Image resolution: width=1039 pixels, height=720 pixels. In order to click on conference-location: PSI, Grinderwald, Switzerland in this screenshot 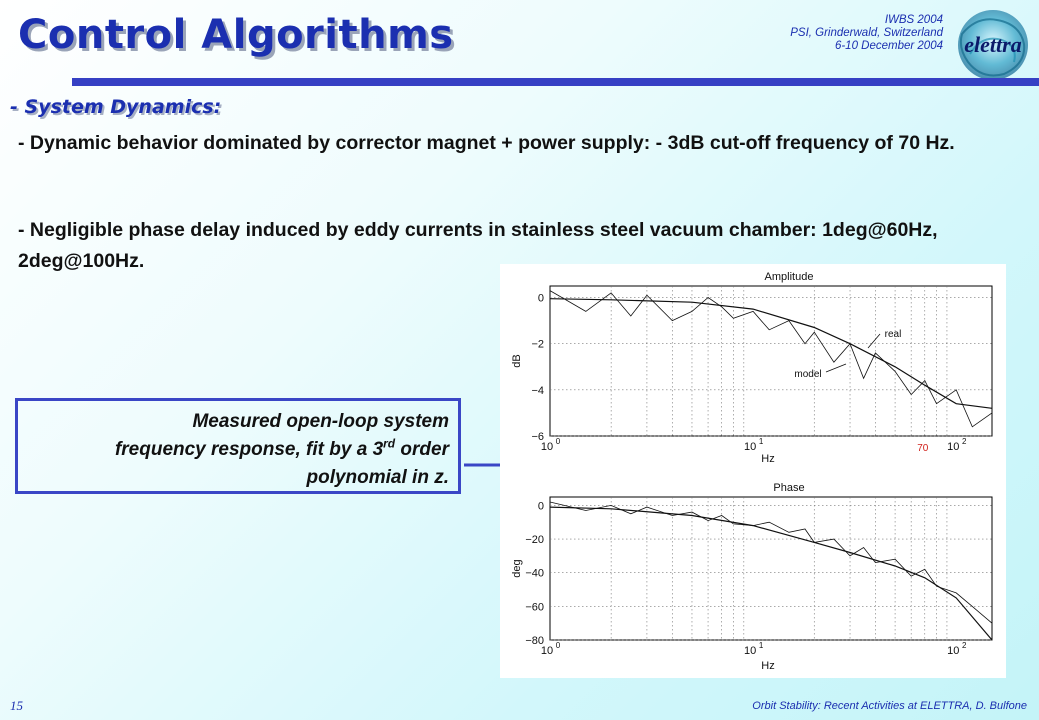, I will do `click(866, 33)`.